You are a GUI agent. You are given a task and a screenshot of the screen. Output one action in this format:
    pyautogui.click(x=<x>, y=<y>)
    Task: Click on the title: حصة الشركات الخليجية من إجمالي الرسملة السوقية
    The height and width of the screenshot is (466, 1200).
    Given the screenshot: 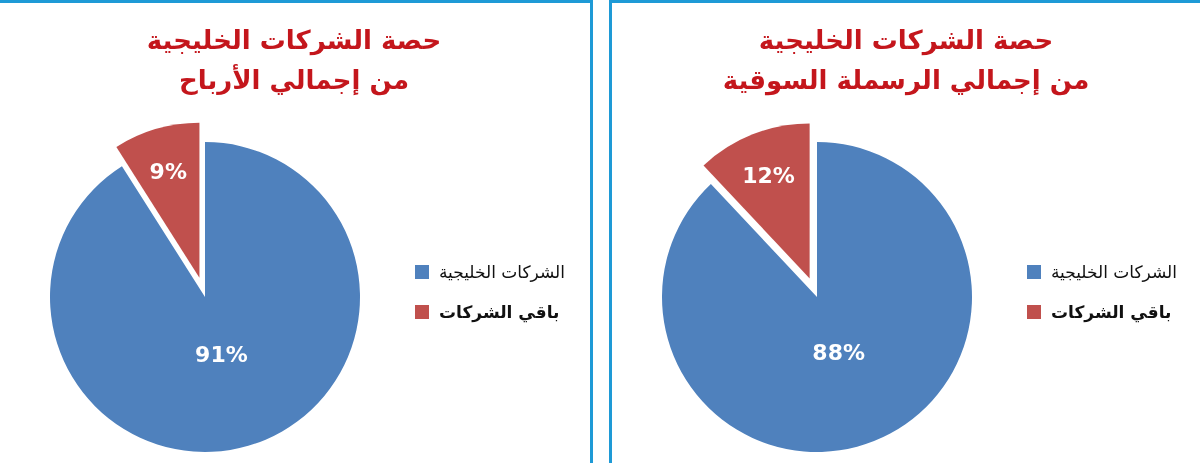 What is the action you would take?
    pyautogui.click(x=906, y=60)
    